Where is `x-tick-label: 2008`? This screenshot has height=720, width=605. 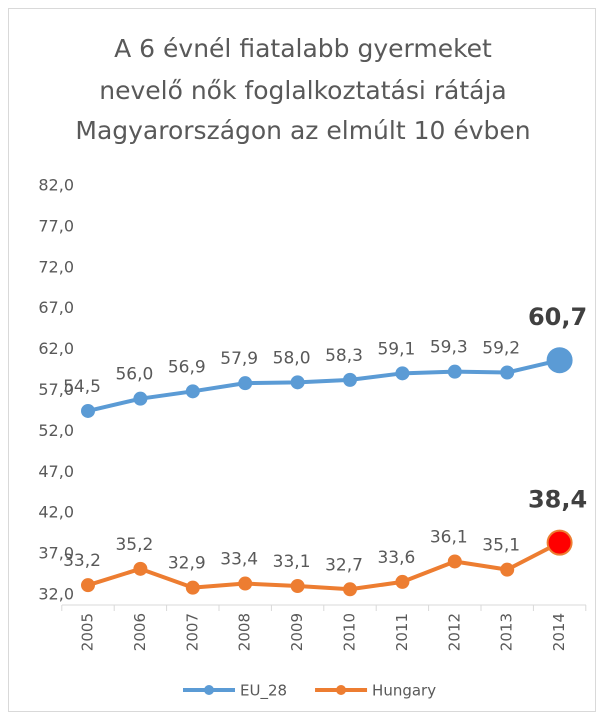 x-tick-label: 2008 is located at coordinates (245, 632).